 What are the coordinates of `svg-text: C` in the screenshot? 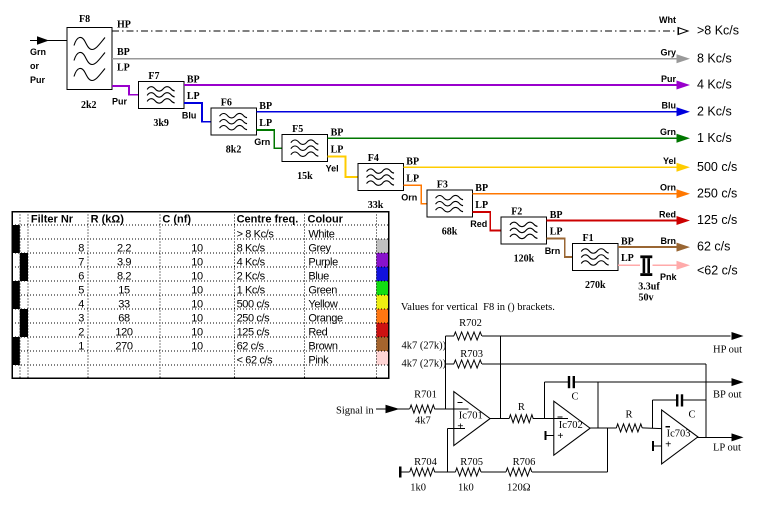 It's located at (575, 397).